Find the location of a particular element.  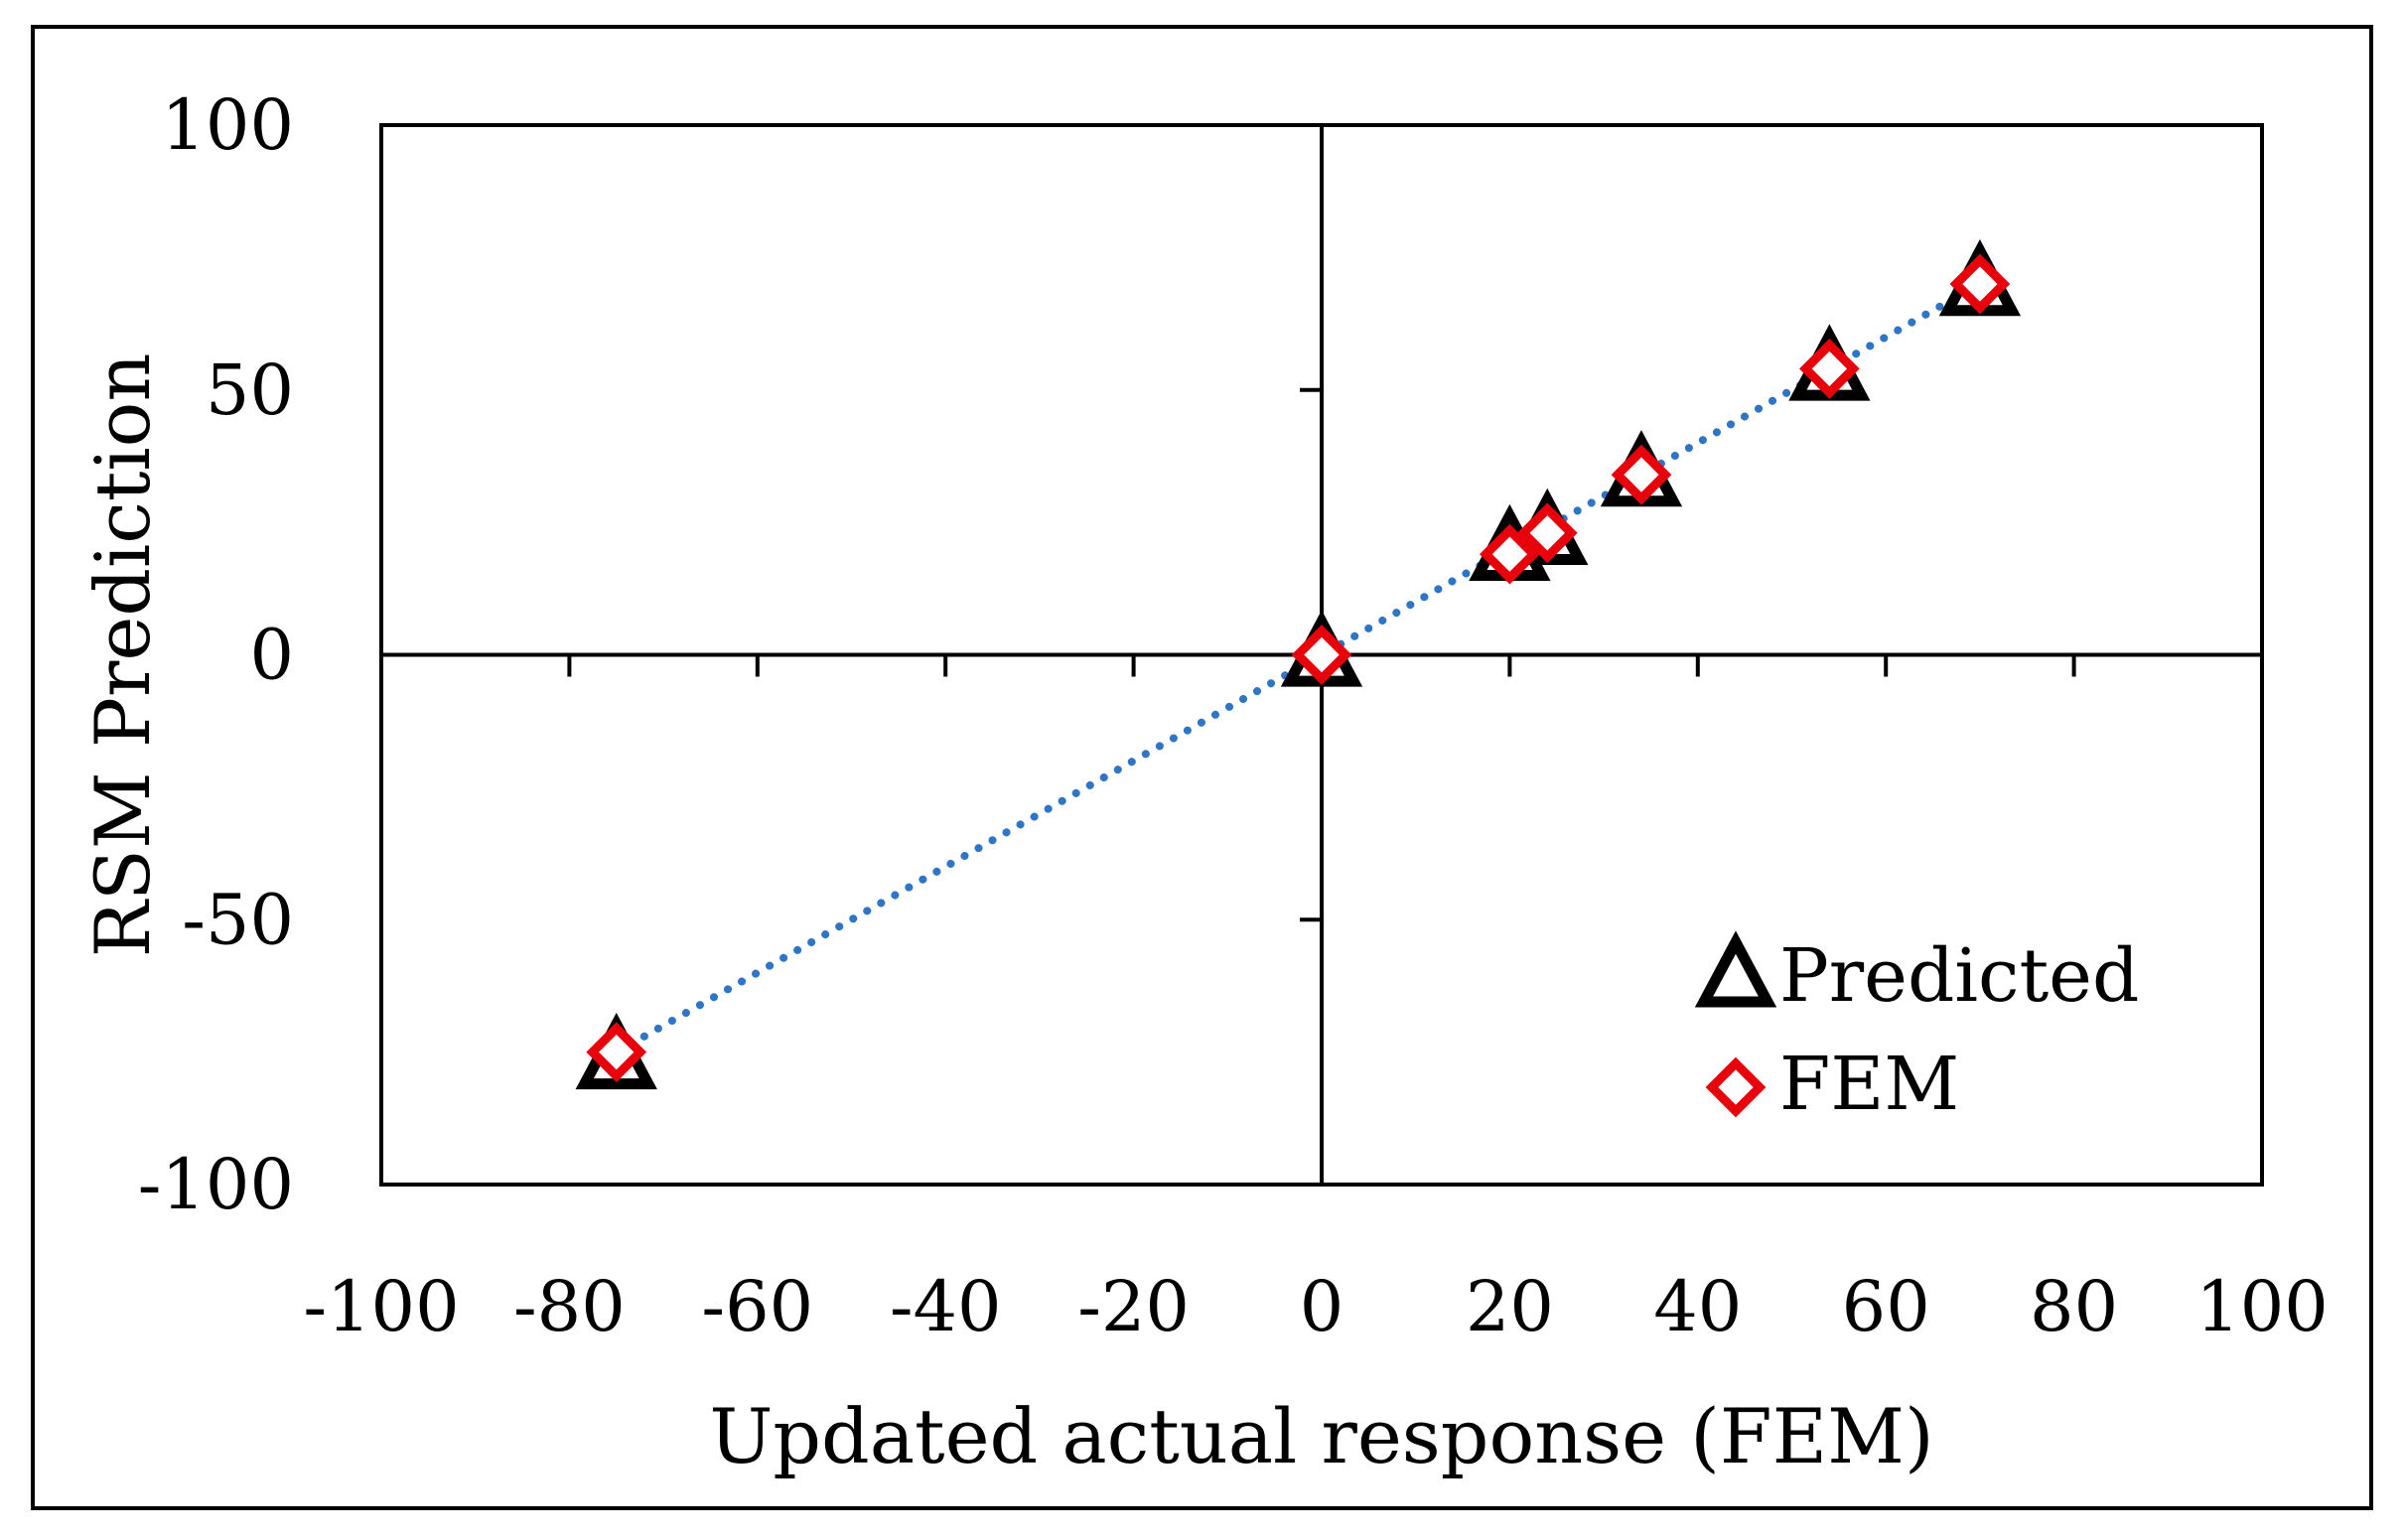

x-tick-label: 40 is located at coordinates (1697, 1306).